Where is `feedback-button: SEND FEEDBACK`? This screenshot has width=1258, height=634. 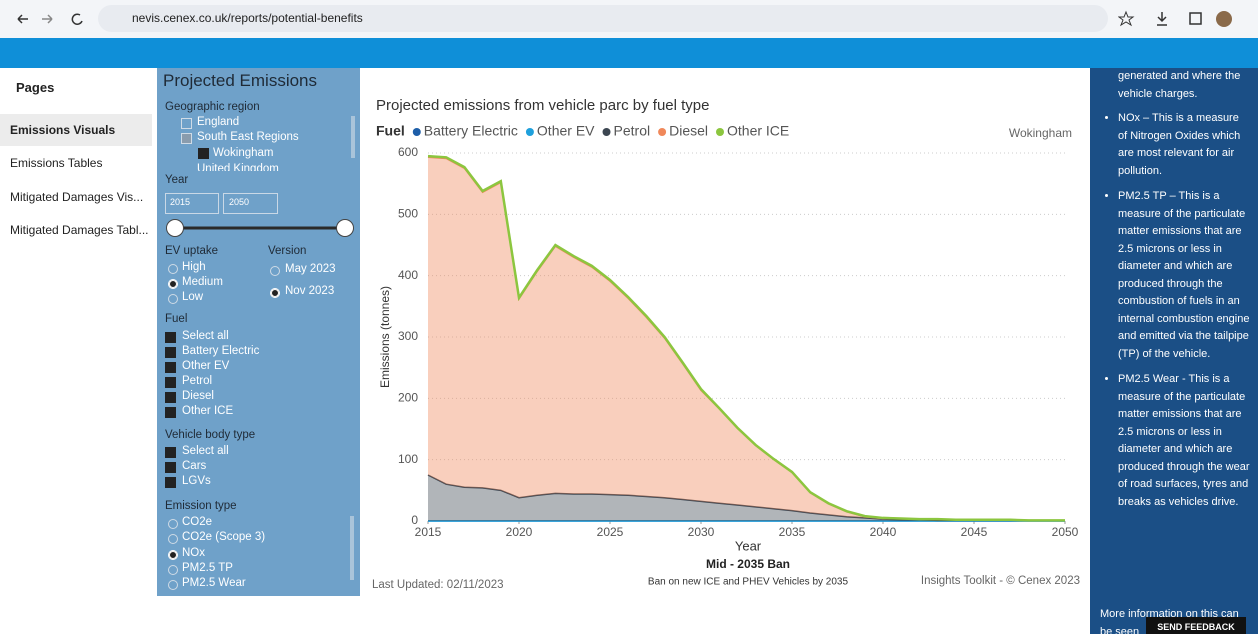
feedback-button: SEND FEEDBACK is located at coordinates (1196, 625).